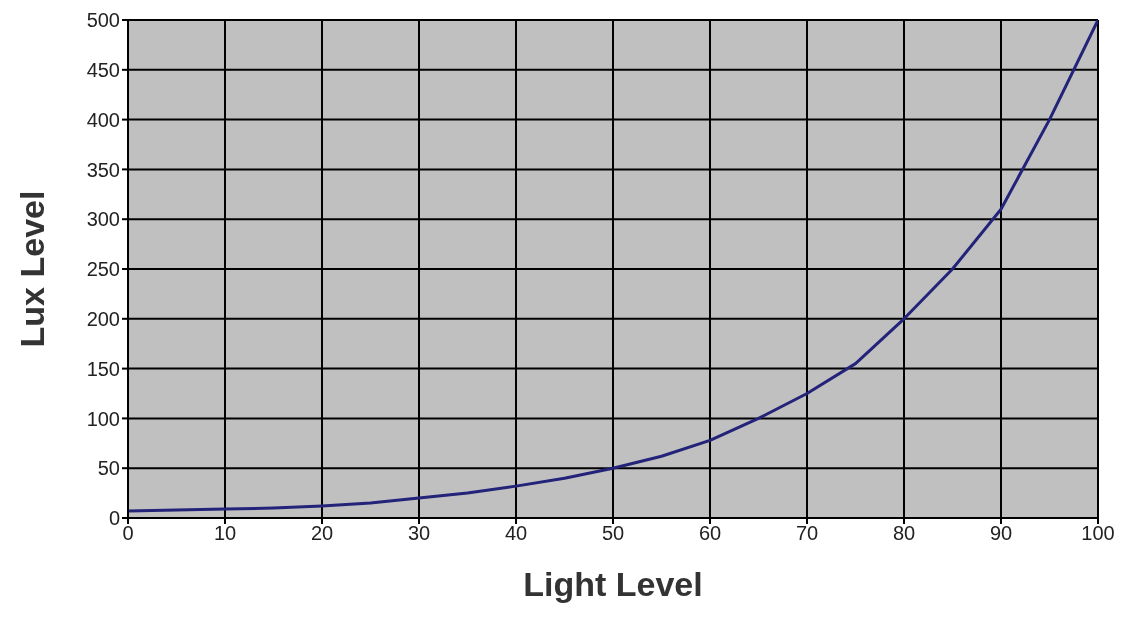  I want to click on y-tick-label: 400, so click(103, 119).